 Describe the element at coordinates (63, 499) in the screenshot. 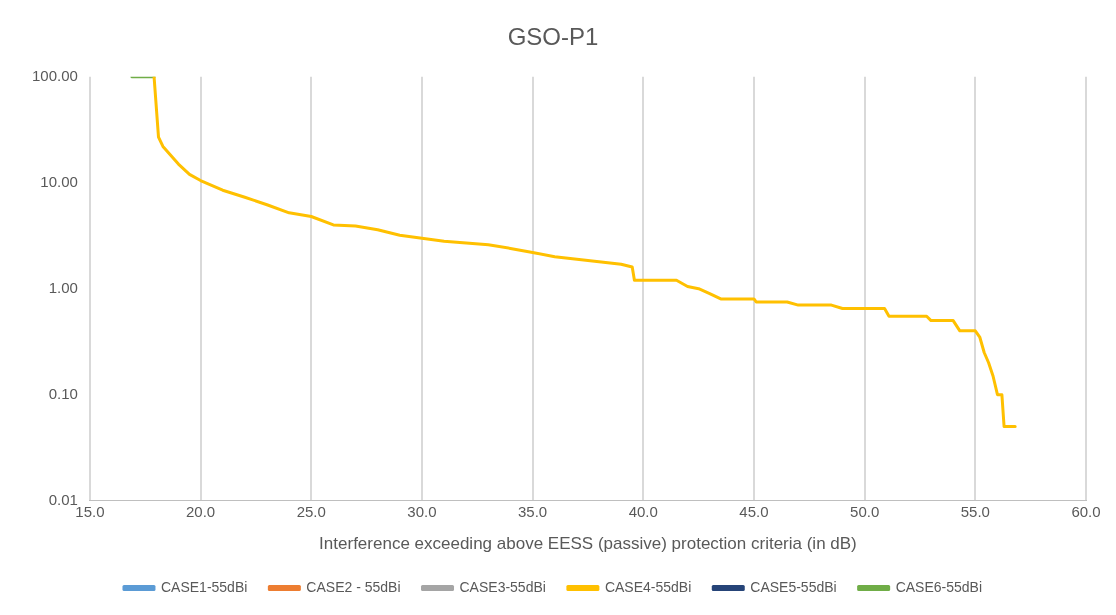

I see `y-tick-label: 0.01` at that location.